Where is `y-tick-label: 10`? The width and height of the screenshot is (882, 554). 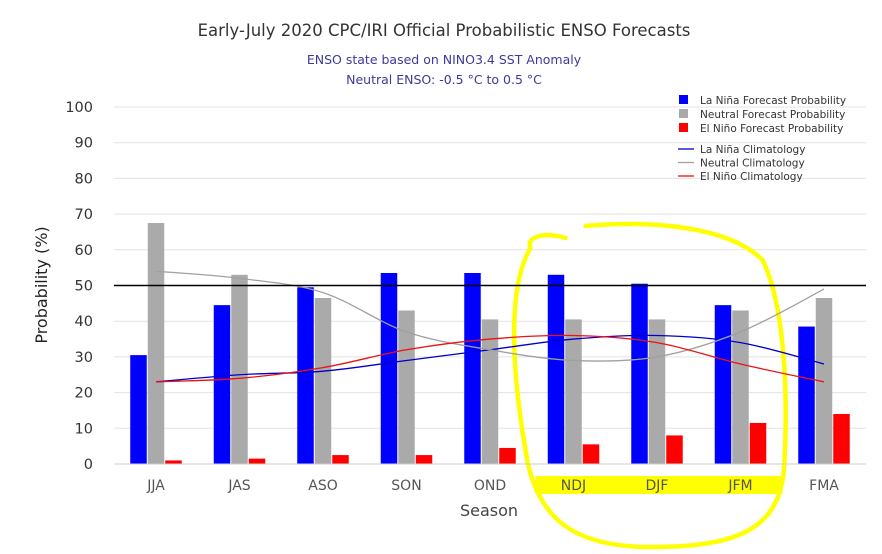
y-tick-label: 10 is located at coordinates (84, 429).